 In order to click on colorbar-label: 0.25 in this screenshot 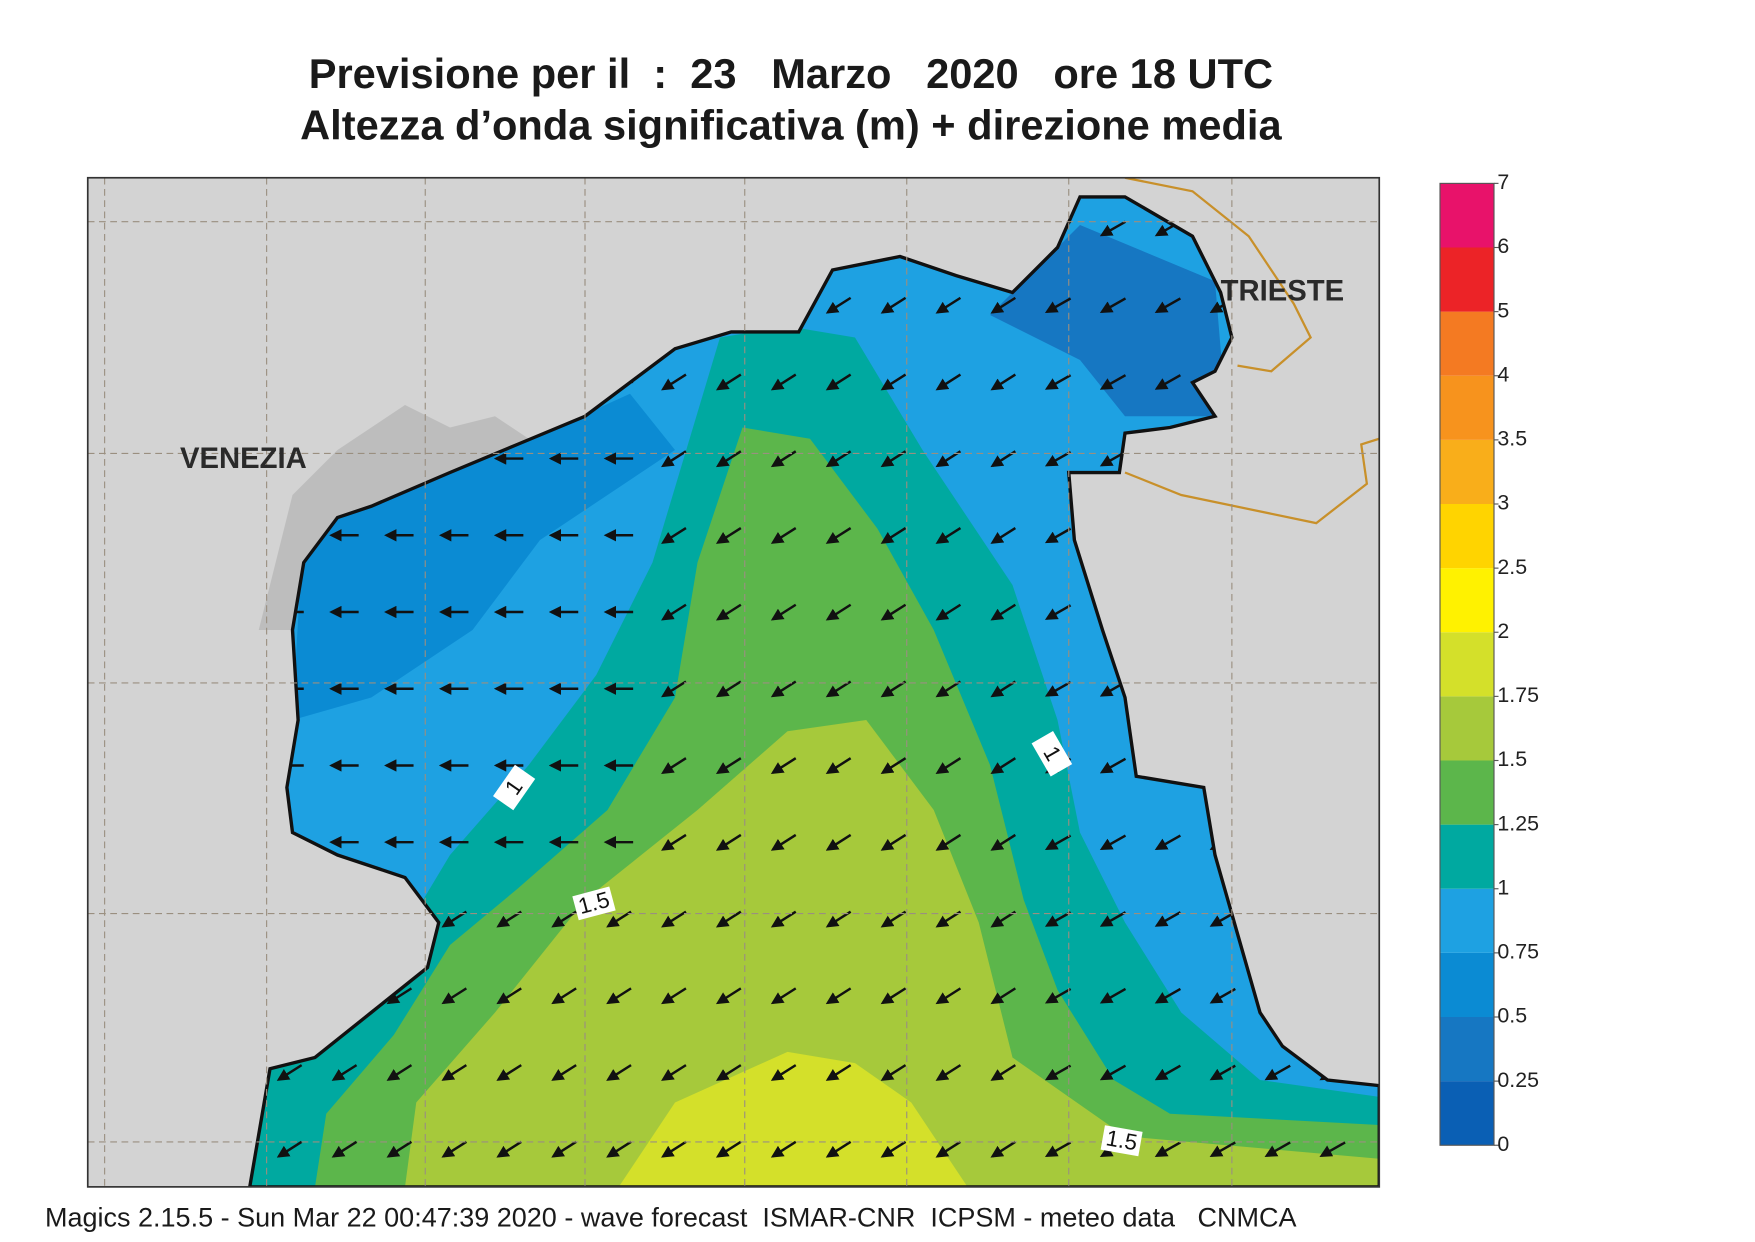, I will do `click(1518, 1080)`.